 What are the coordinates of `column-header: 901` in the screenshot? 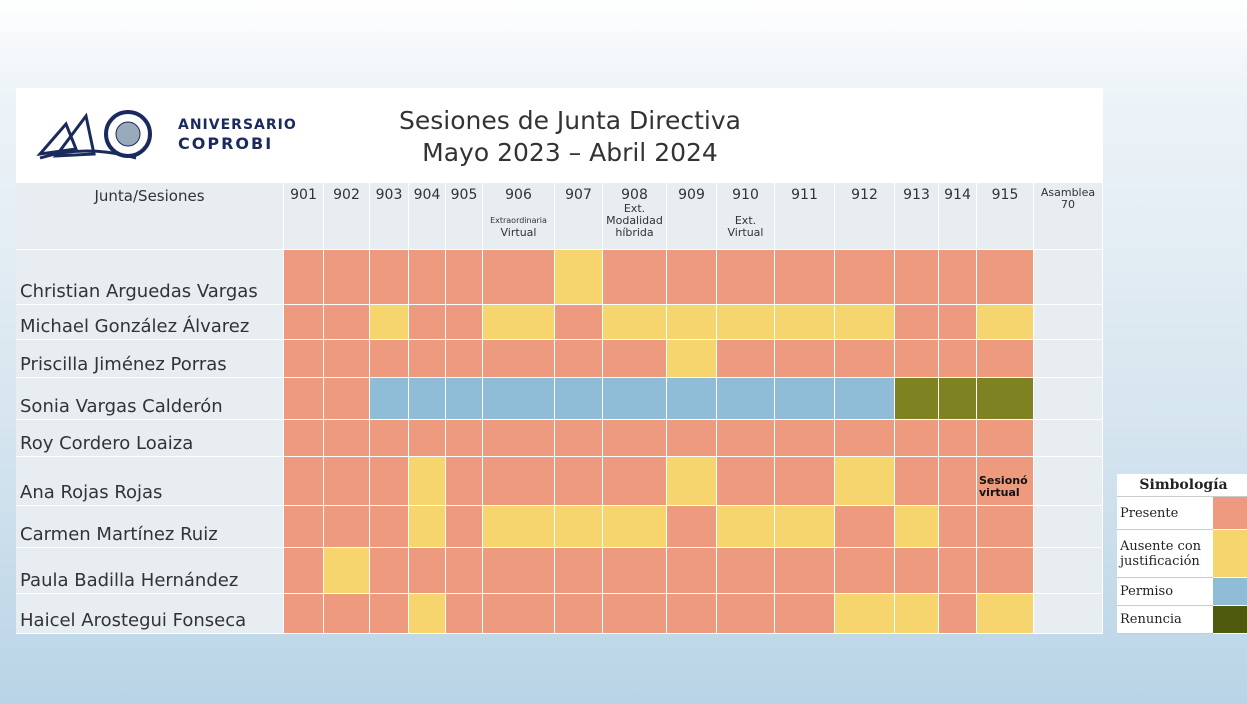 It's located at (304, 216).